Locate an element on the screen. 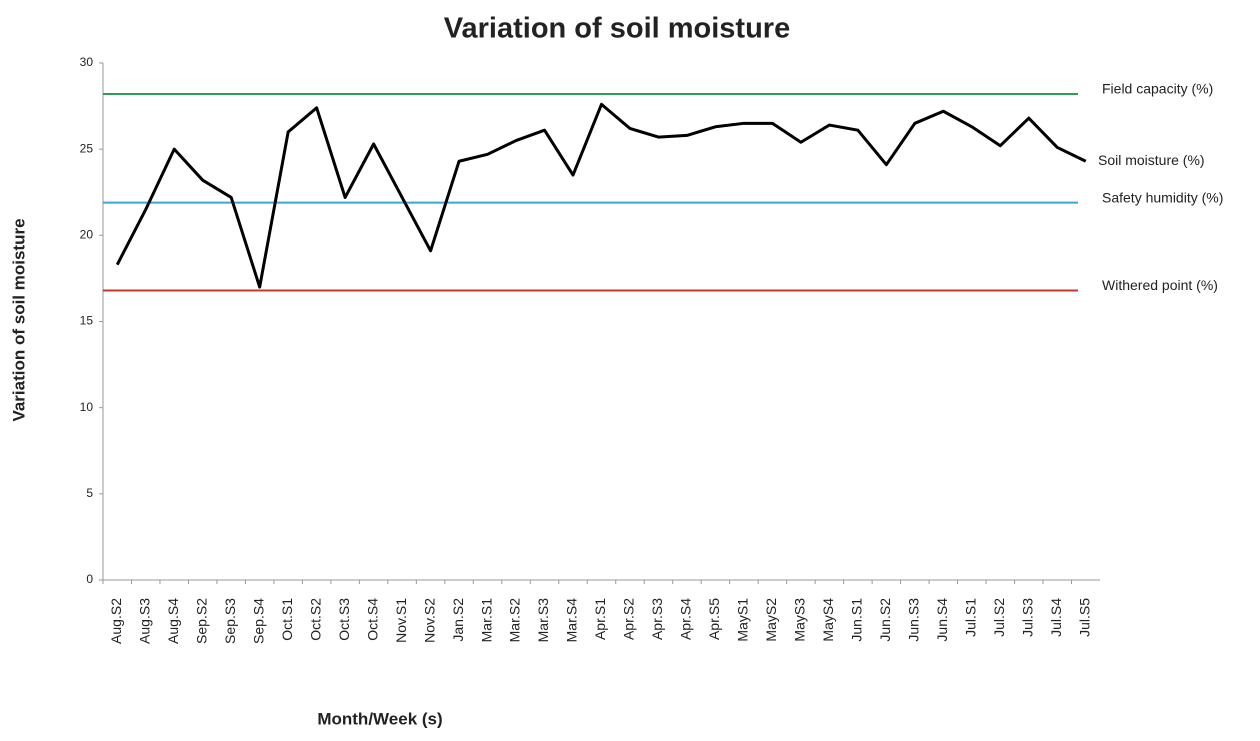 This screenshot has height=741, width=1260. y-axis-label: Variation of soil moisture is located at coordinates (18, 319).